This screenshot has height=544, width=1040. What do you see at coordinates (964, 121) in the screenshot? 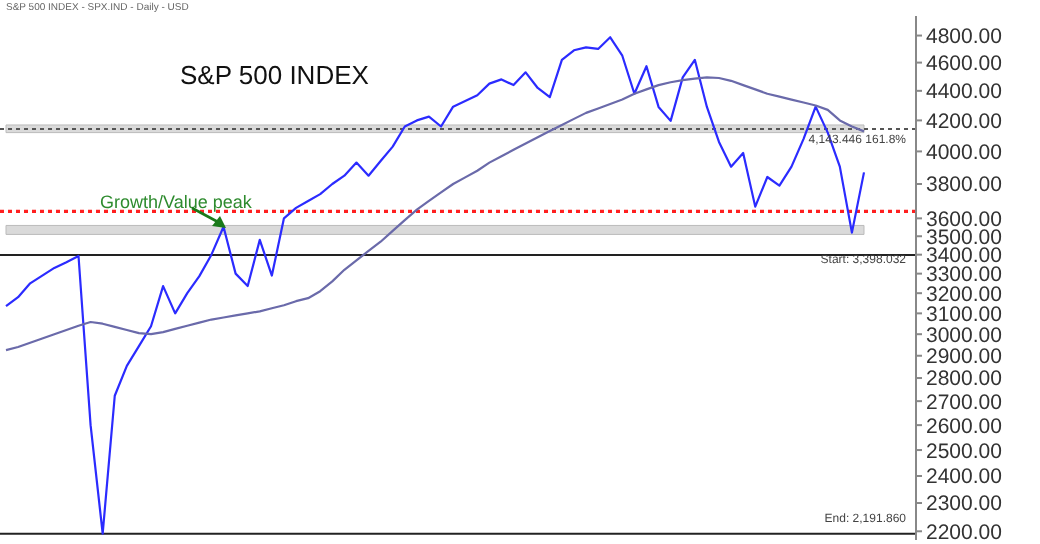
I see `y-tick-label: 4200.00` at bounding box center [964, 121].